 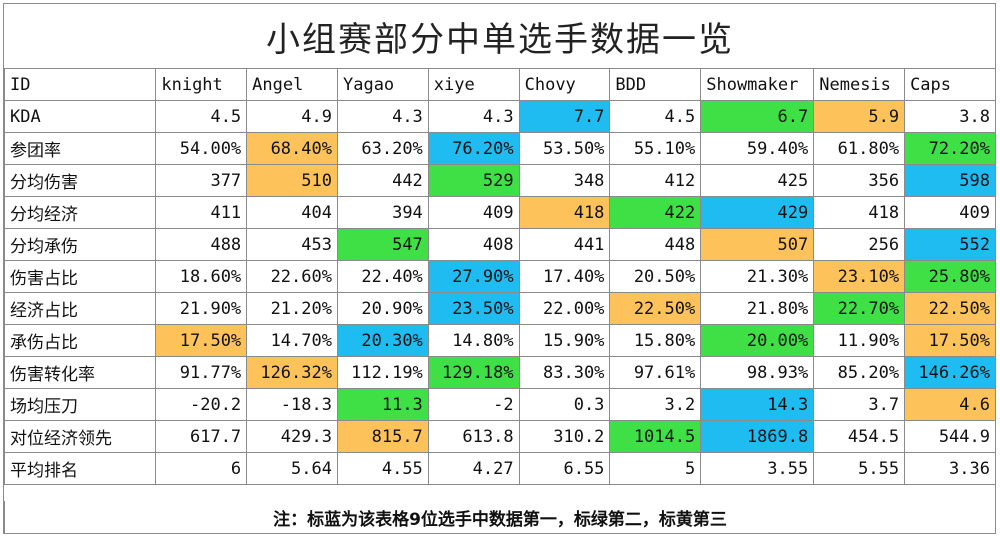 I want to click on stat-cell: 15.90%, so click(x=564, y=340).